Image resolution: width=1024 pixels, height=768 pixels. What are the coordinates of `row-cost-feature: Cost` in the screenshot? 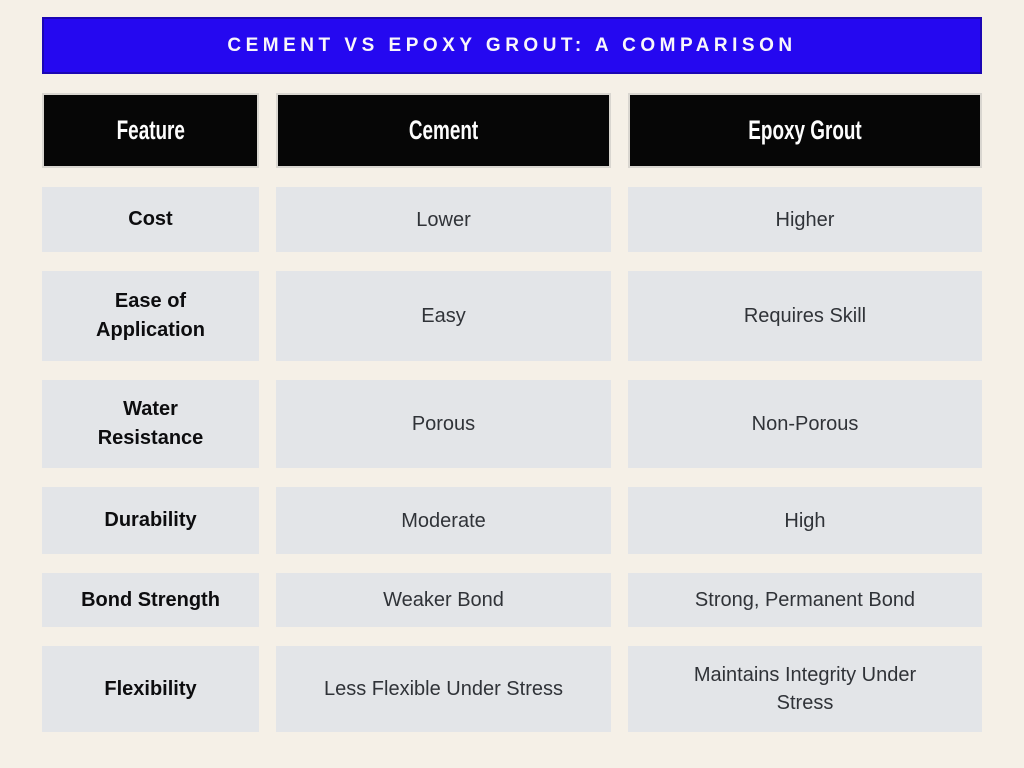 It's located at (150, 219).